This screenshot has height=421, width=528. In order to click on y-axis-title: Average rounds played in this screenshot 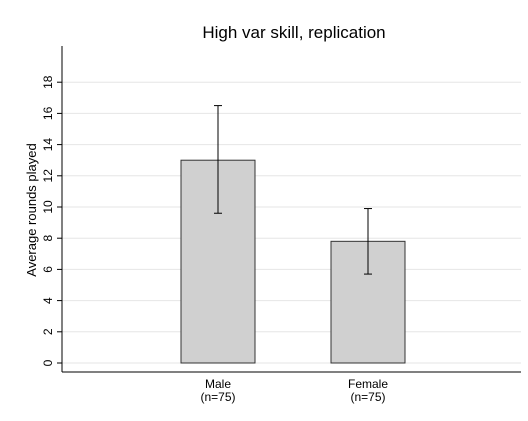, I will do `click(31, 209)`.